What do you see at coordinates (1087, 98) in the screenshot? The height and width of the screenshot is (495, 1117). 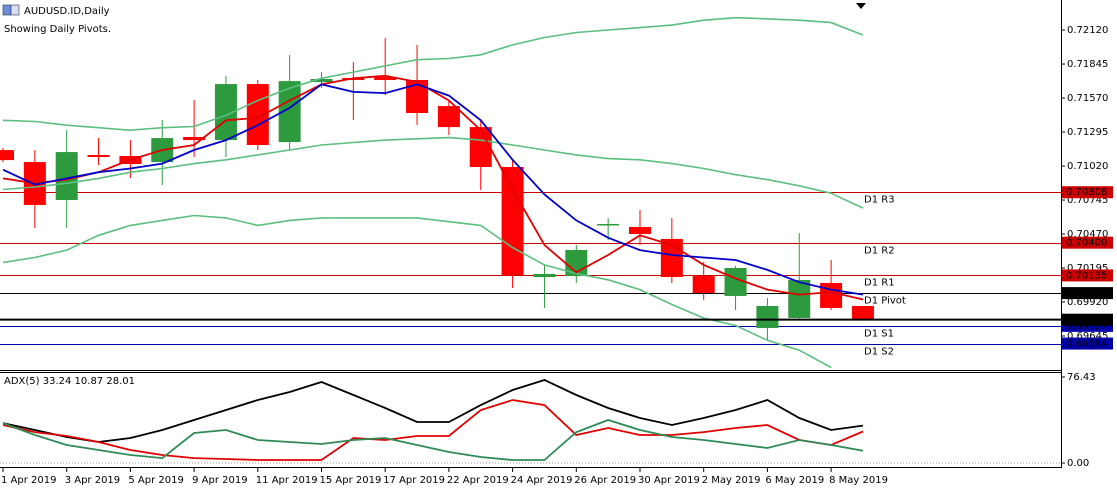 I see `y-tick-label: 0.71570` at bounding box center [1087, 98].